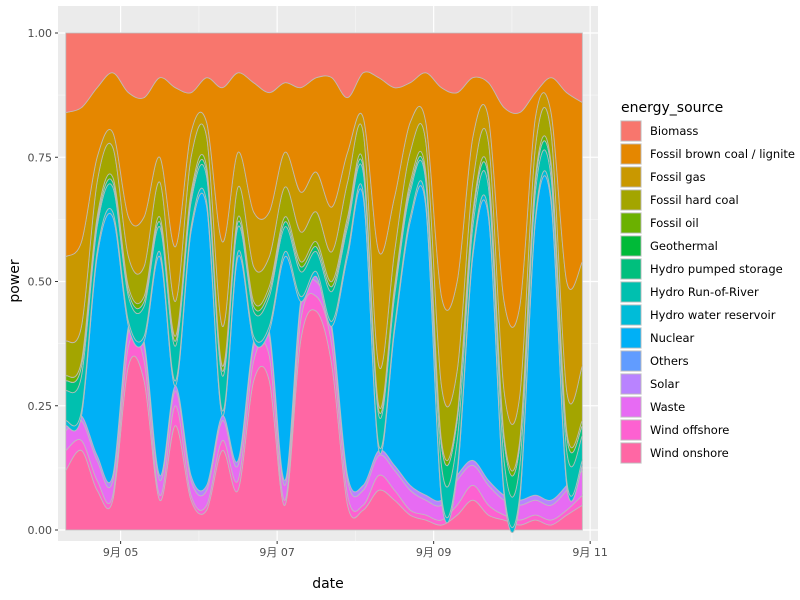  Describe the element at coordinates (713, 315) in the screenshot. I see `legend-label: Hydro water reservoir` at that location.